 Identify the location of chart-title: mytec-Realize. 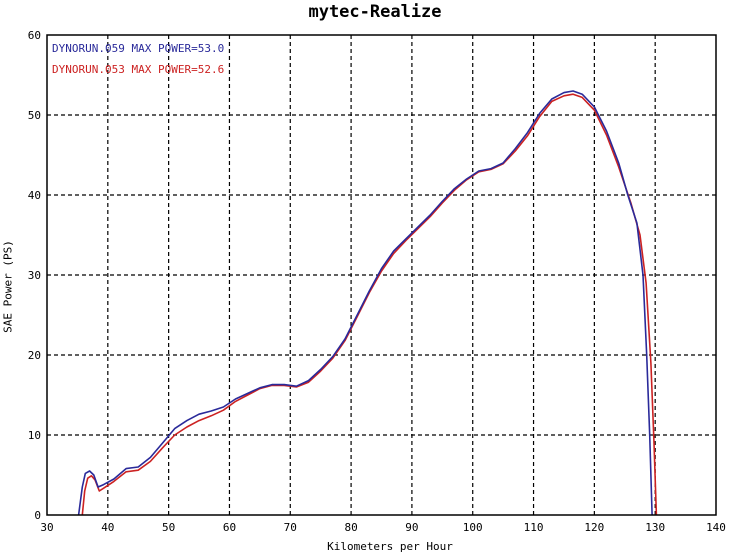
(375, 12).